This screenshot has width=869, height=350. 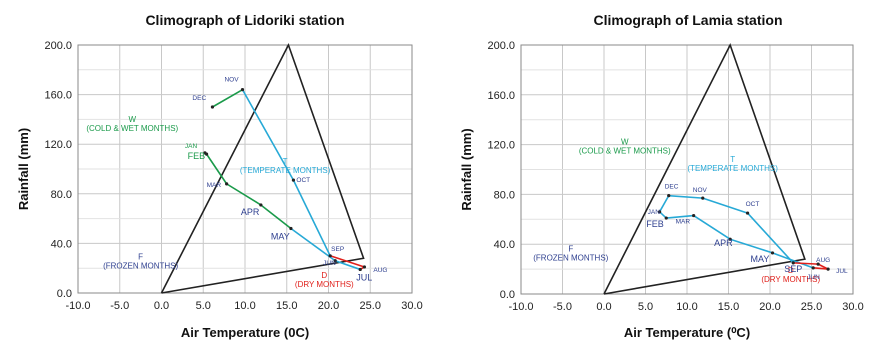 I want to click on month-label-jul: JUL, so click(x=364, y=277).